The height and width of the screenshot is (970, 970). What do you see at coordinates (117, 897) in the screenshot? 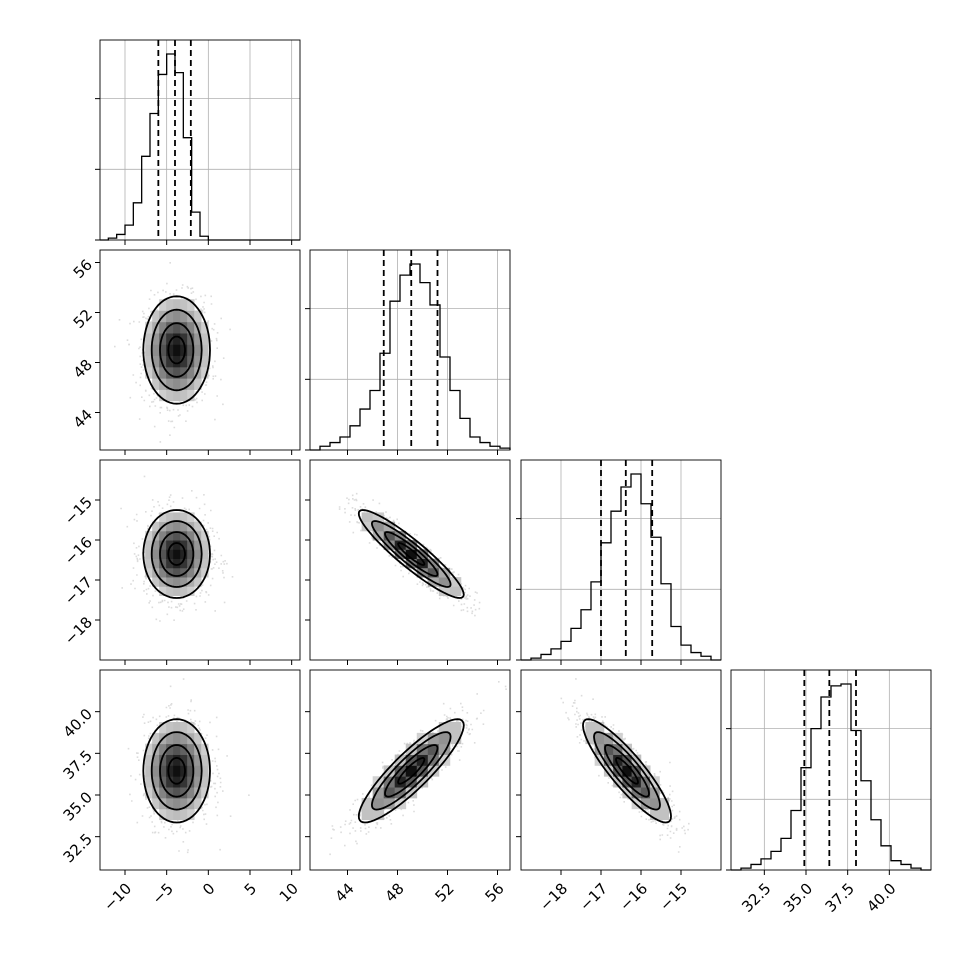
I see `x-tick-label: −10` at bounding box center [117, 897].